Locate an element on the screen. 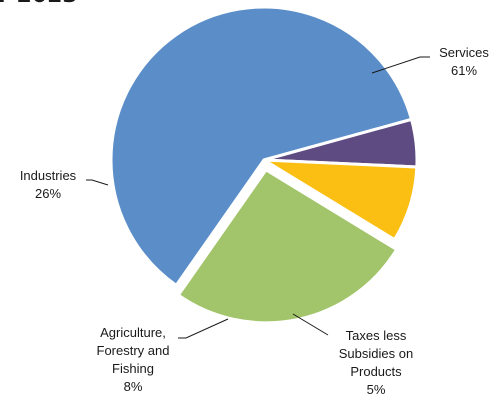 The width and height of the screenshot is (502, 400). slice-name-label: Subsidies on is located at coordinates (376, 353).